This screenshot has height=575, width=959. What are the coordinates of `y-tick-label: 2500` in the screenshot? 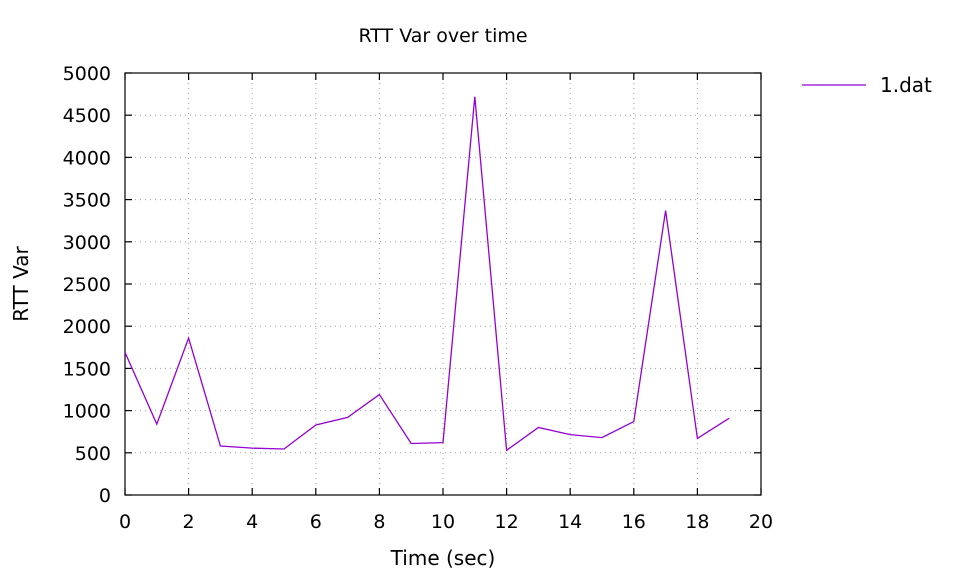 It's located at (87, 285).